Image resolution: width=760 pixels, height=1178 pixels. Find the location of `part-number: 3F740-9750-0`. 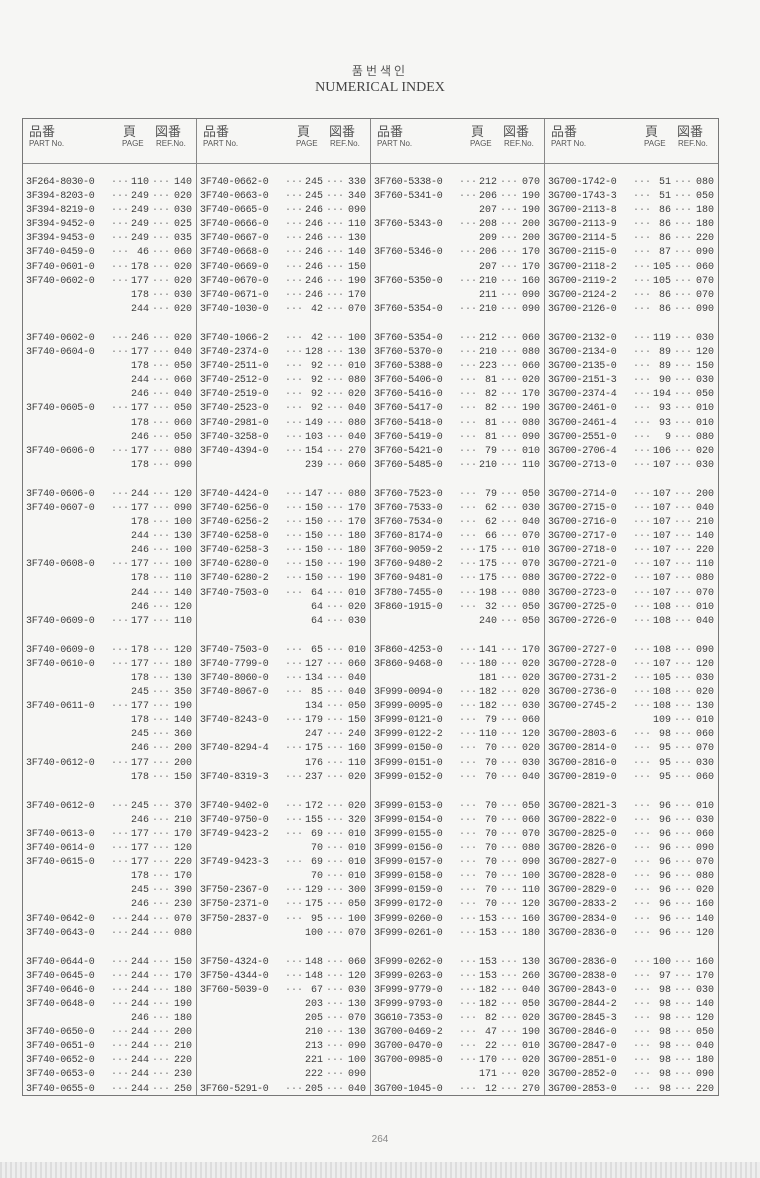

part-number: 3F740-9750-0 is located at coordinates (234, 820).